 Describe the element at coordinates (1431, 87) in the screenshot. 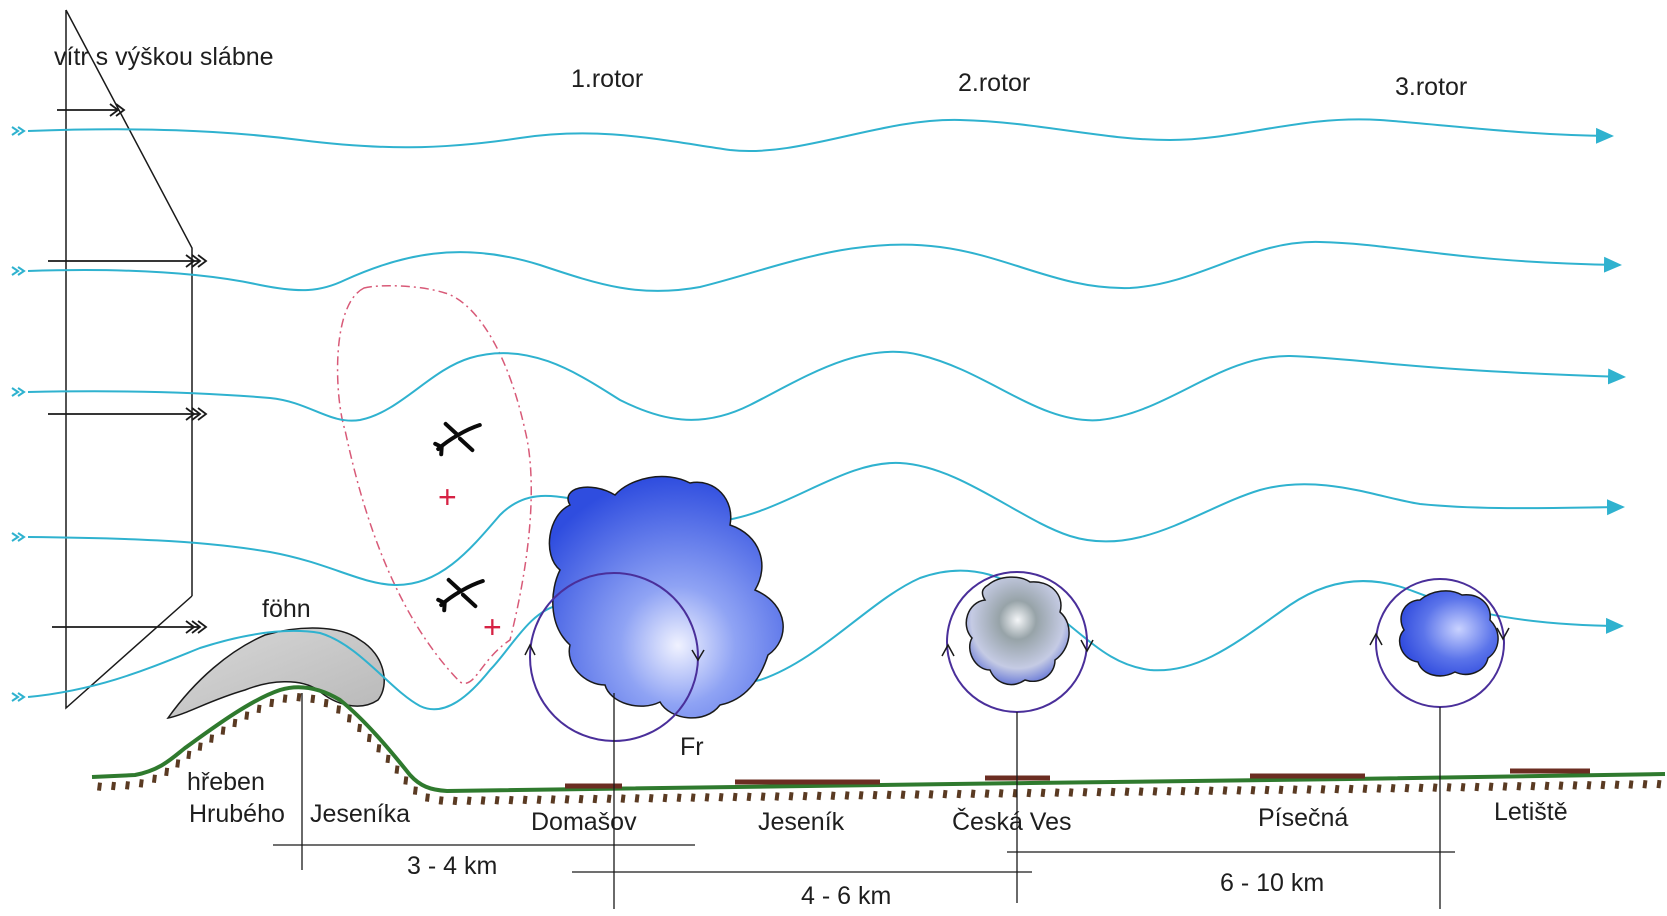

I see `rotor-3-label: 3.rotor` at that location.